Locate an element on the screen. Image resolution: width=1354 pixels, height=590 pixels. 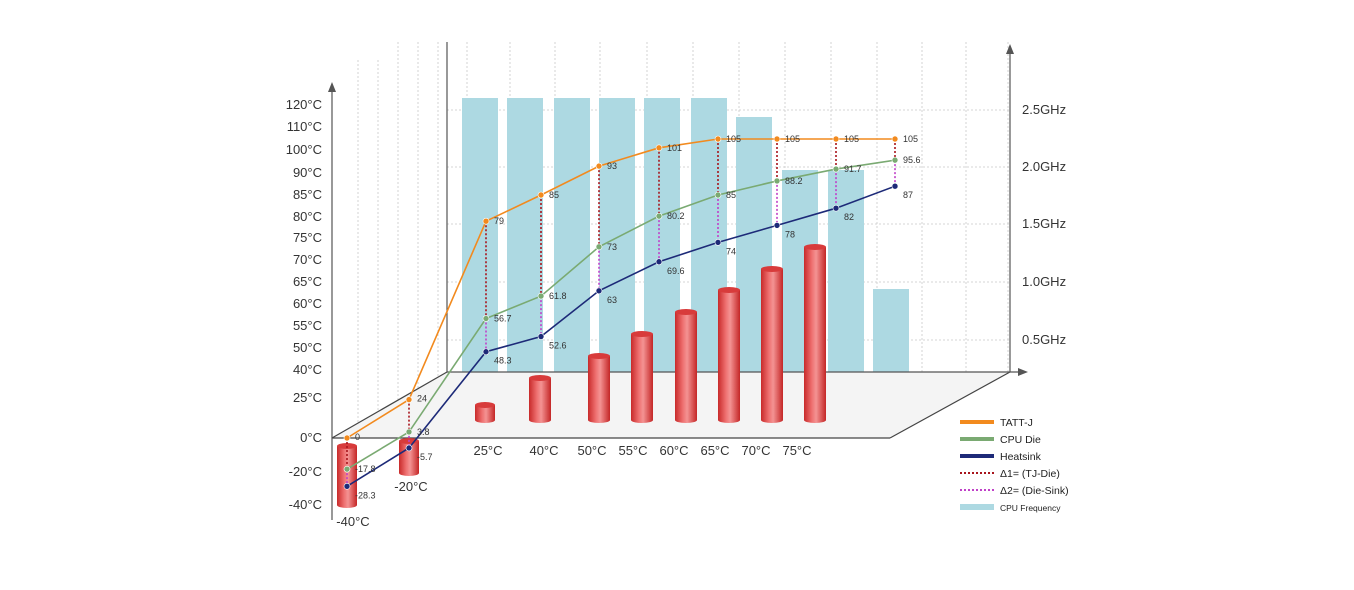
x-axis-label: 25°C is located at coordinates (487, 450).